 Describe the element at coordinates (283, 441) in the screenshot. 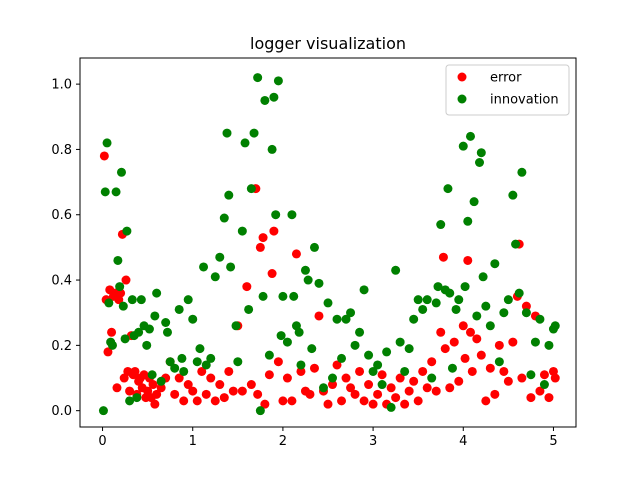

I see `x-tick-label: 2` at that location.